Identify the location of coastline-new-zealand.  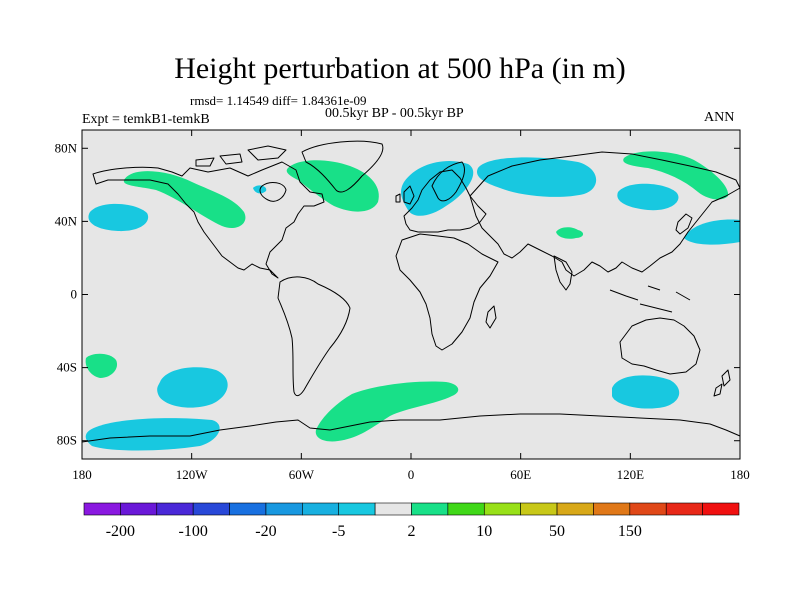
(722, 383).